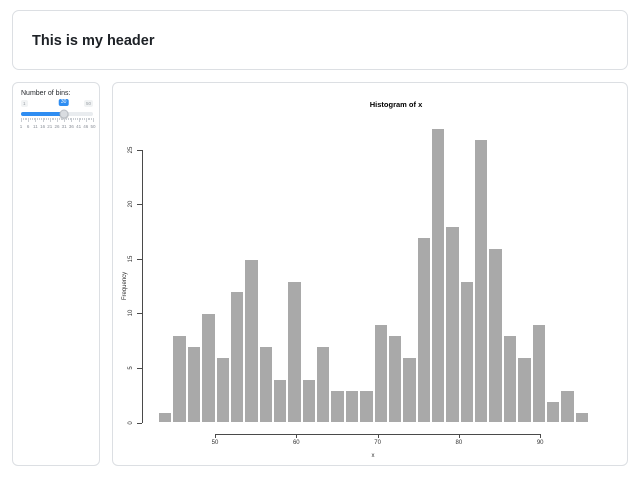 The height and width of the screenshot is (480, 640). I want to click on slider-track, so click(57, 114).